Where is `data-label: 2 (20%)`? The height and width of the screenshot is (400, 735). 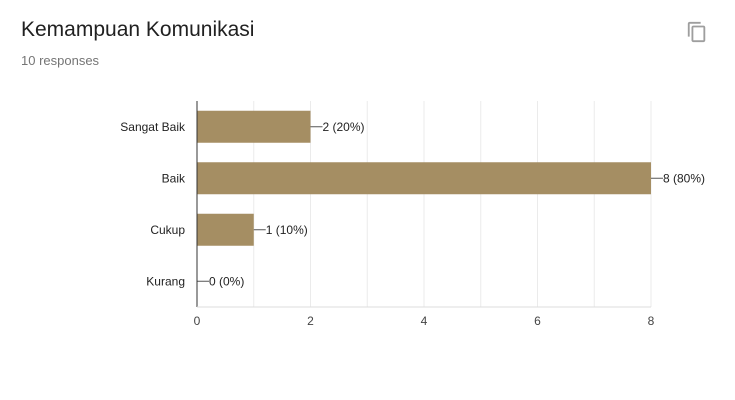
data-label: 2 (20%) is located at coordinates (344, 127).